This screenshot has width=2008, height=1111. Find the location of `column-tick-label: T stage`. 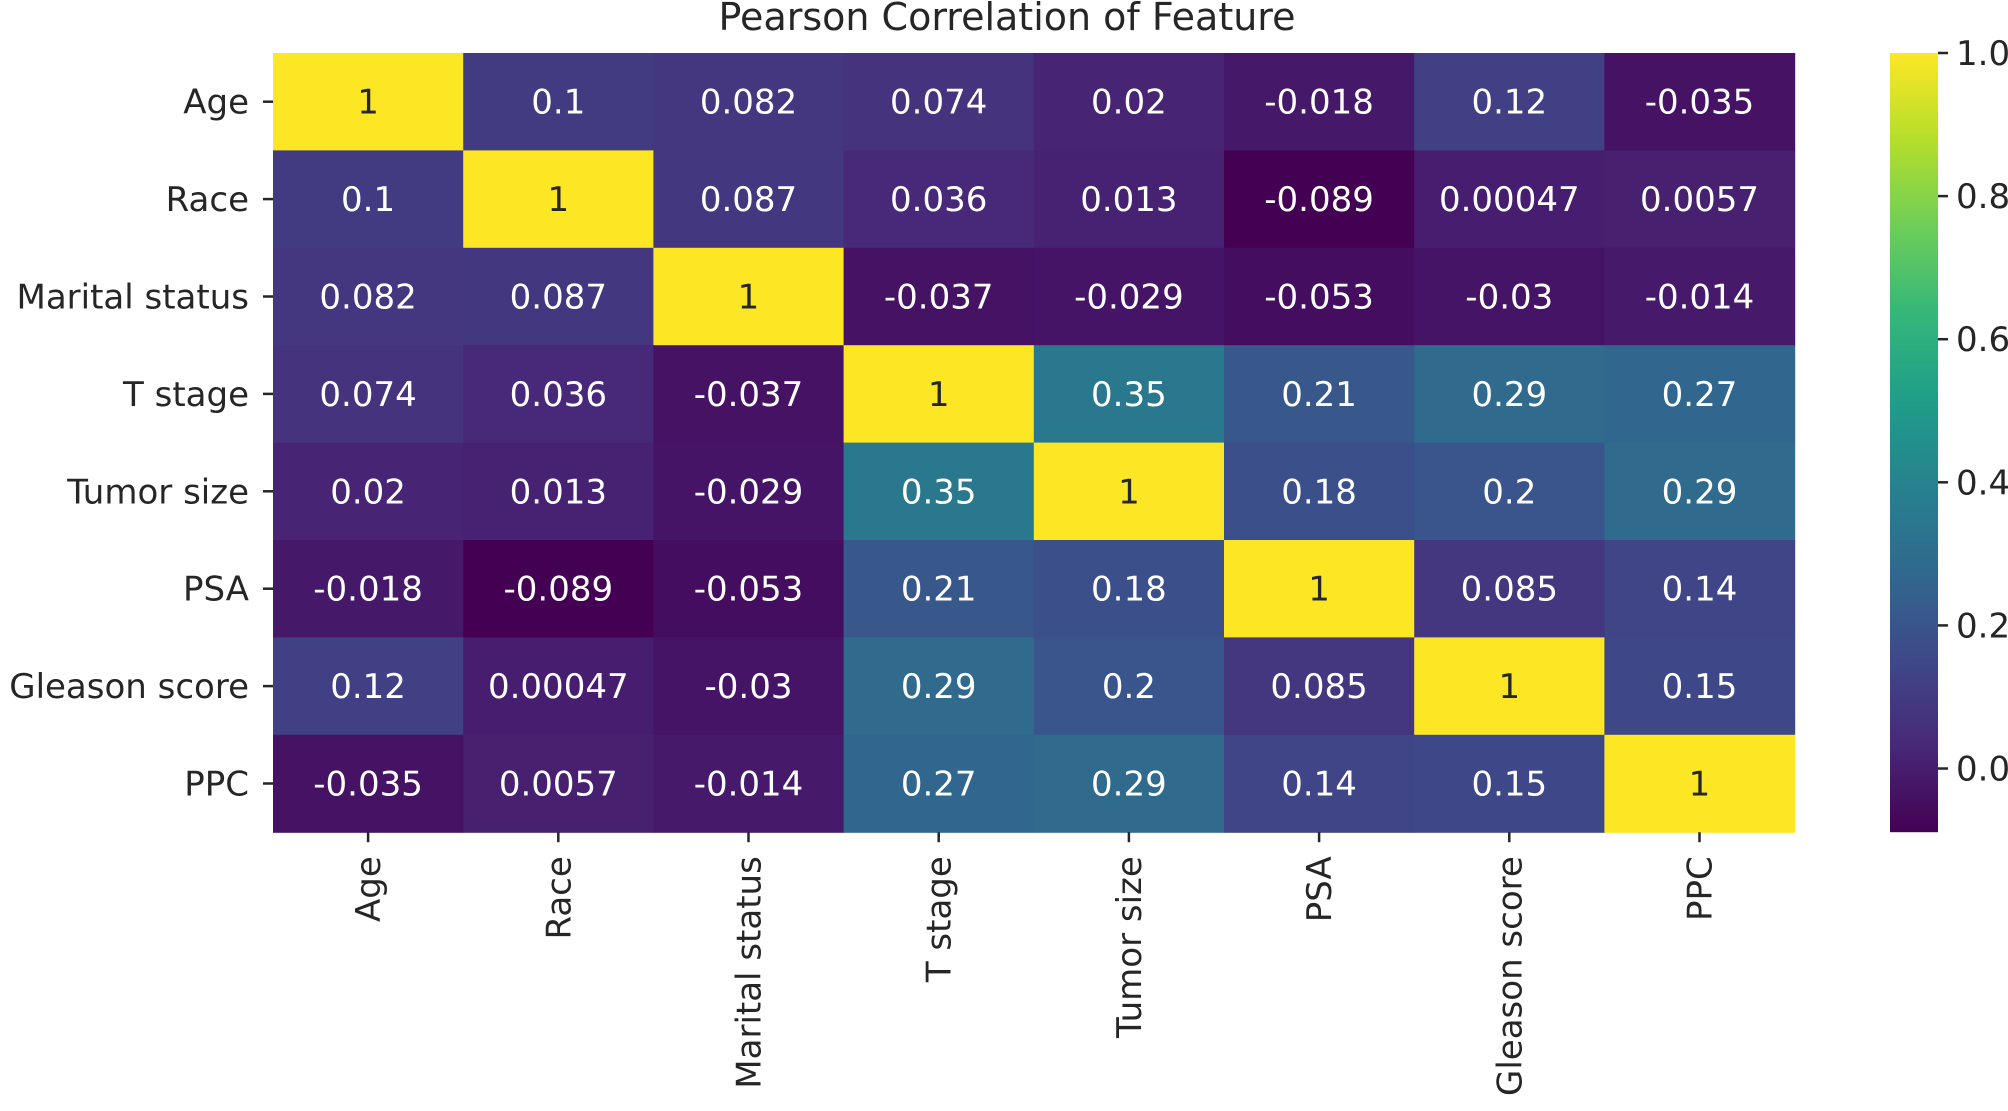

column-tick-label: T stage is located at coordinates (940, 919).